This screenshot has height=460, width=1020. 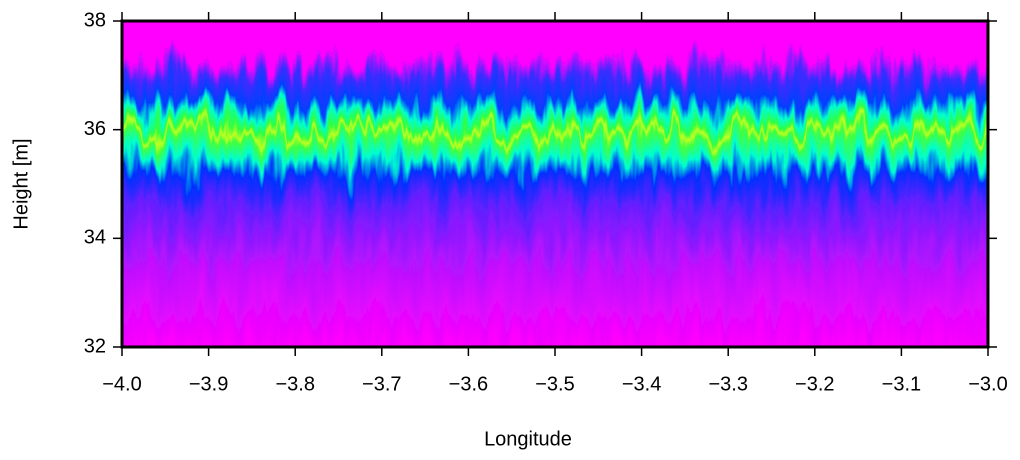 What do you see at coordinates (95, 238) in the screenshot?
I see `y-tick-label: 34` at bounding box center [95, 238].